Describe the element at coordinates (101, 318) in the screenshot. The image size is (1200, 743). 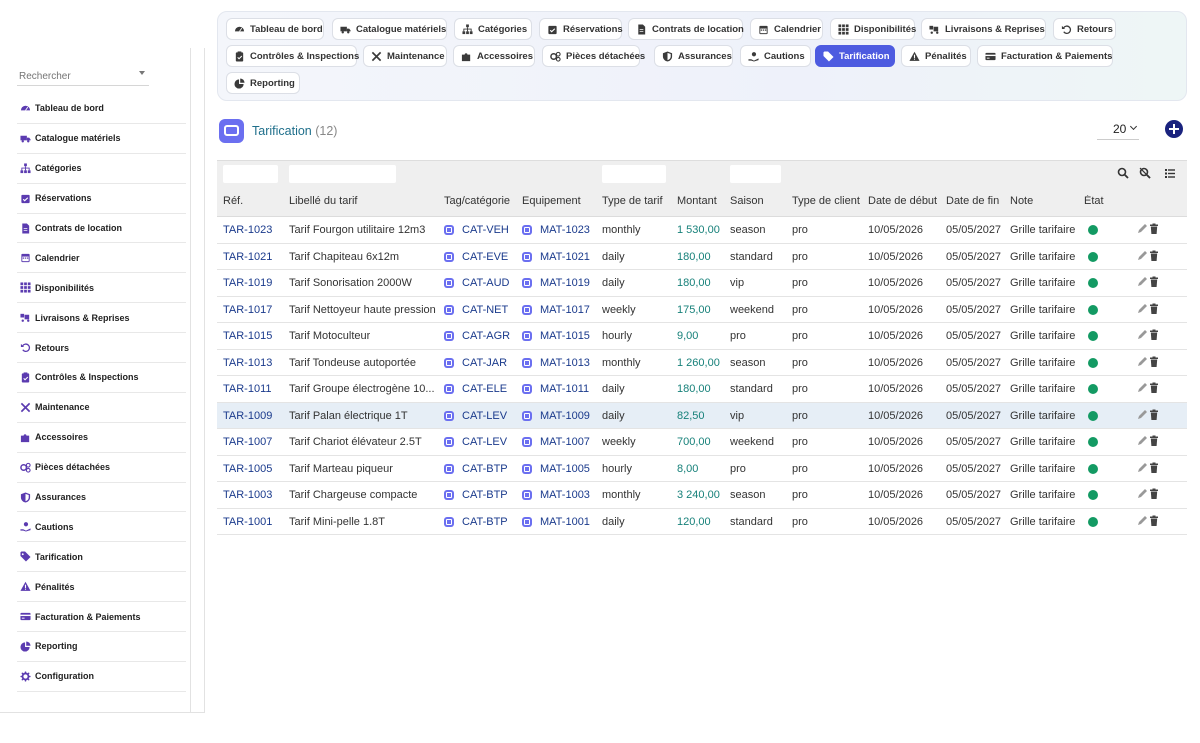
I see `sidebar-item-livraisons-and-reprises: Livraisons & Reprises` at that location.